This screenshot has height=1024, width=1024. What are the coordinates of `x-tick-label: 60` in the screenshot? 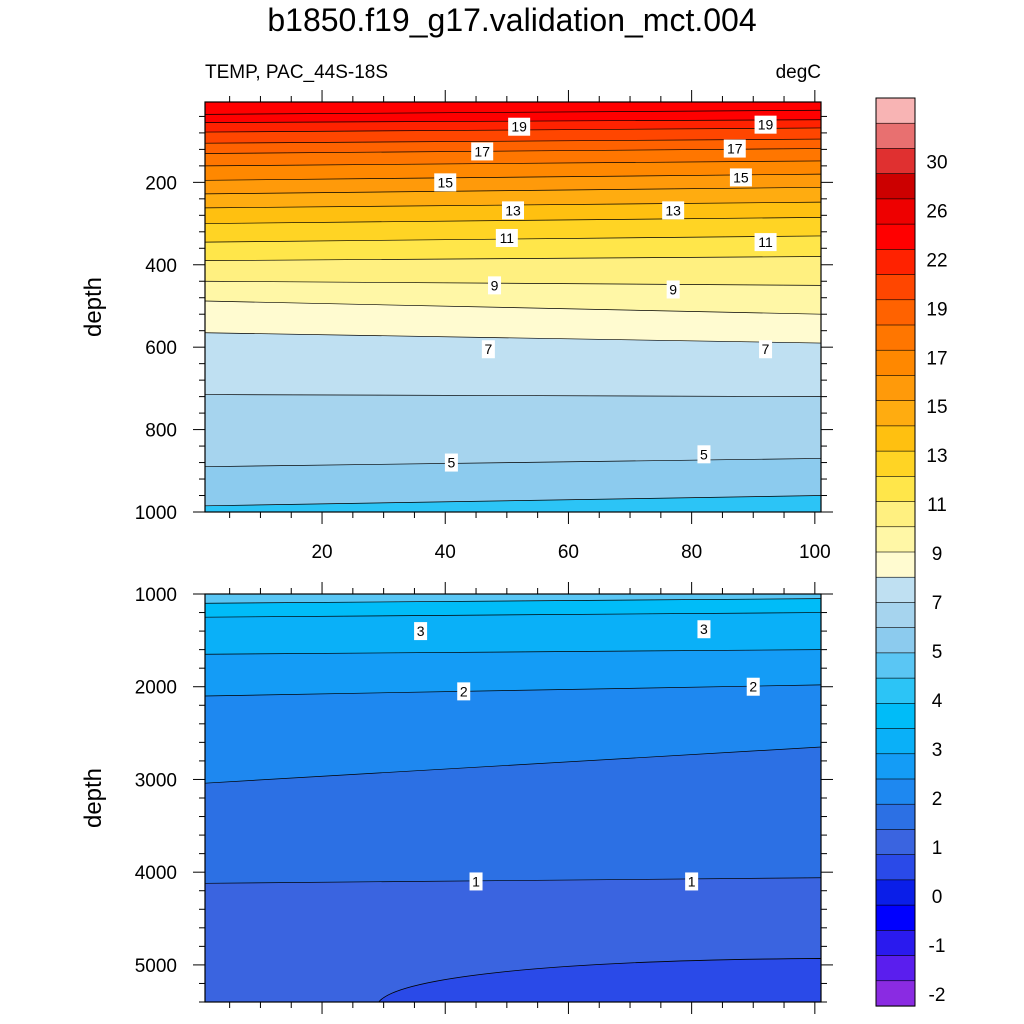 It's located at (568, 552).